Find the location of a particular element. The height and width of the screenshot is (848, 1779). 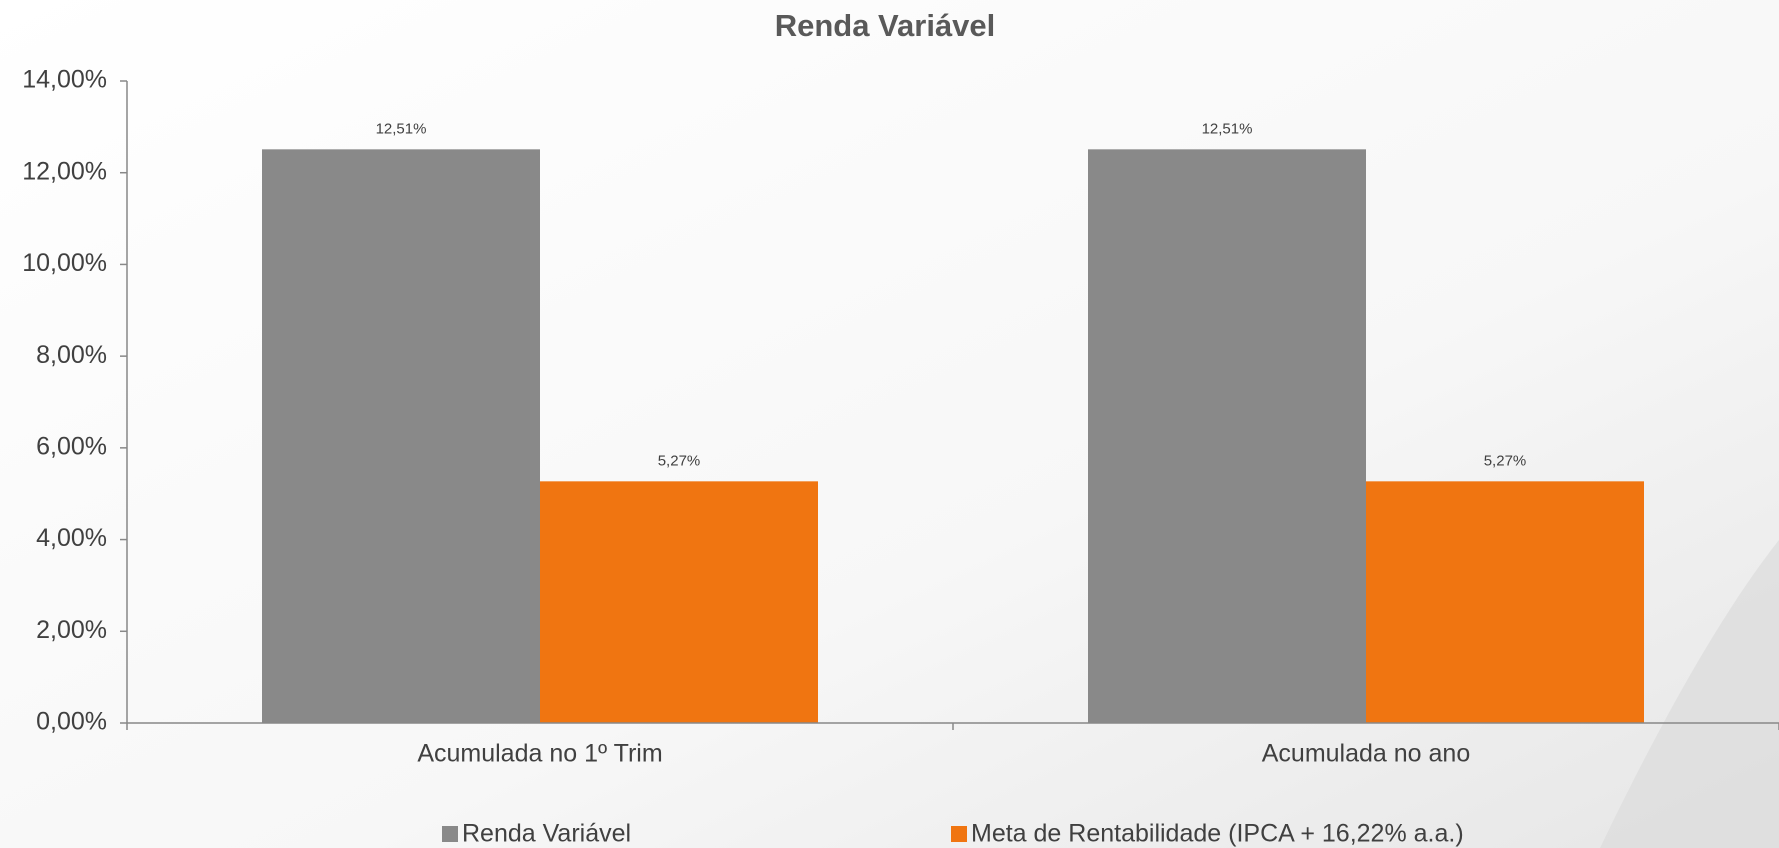

y-tick-label: 12,00% is located at coordinates (64, 171).